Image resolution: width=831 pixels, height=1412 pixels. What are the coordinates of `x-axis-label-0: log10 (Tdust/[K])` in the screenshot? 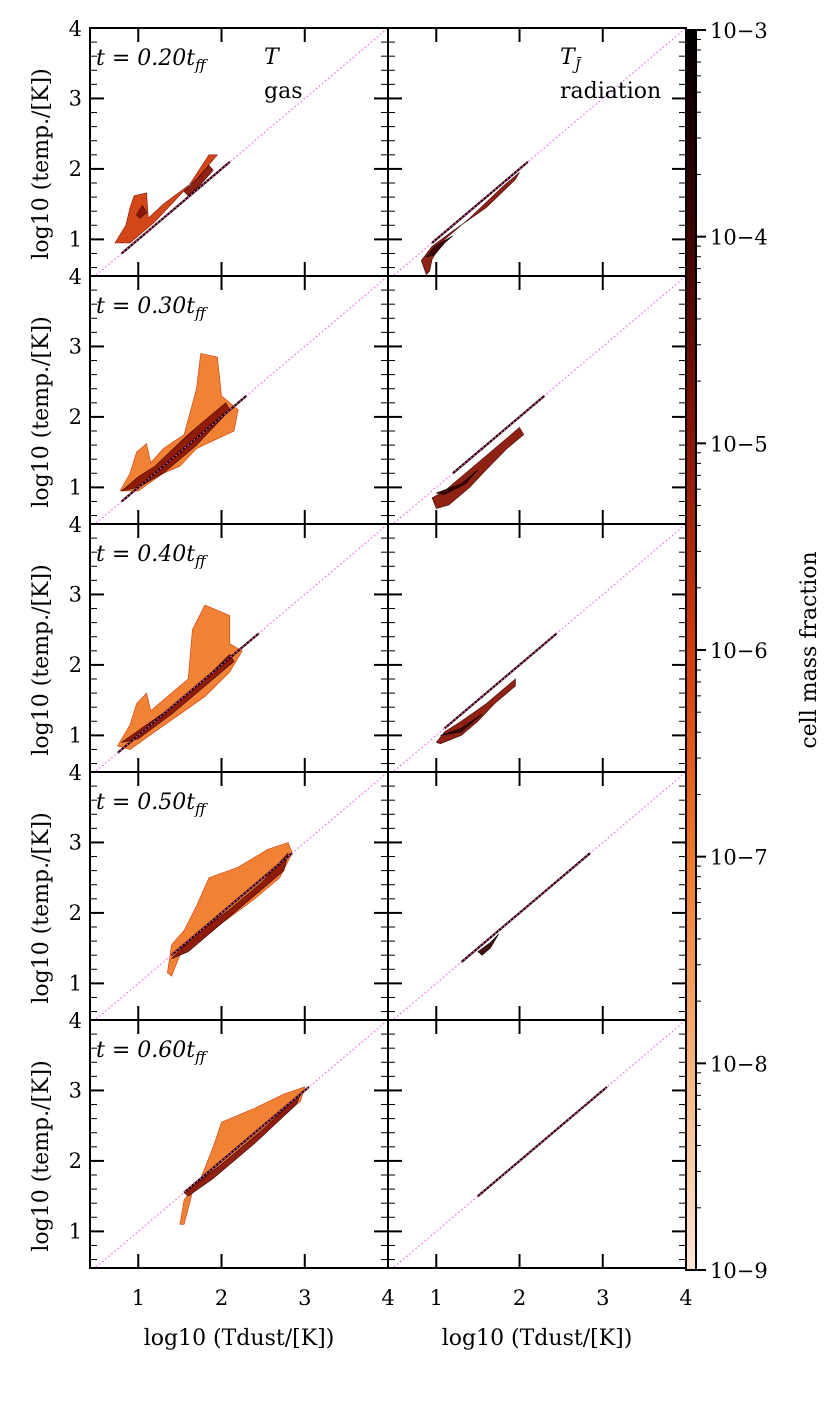 It's located at (239, 1338).